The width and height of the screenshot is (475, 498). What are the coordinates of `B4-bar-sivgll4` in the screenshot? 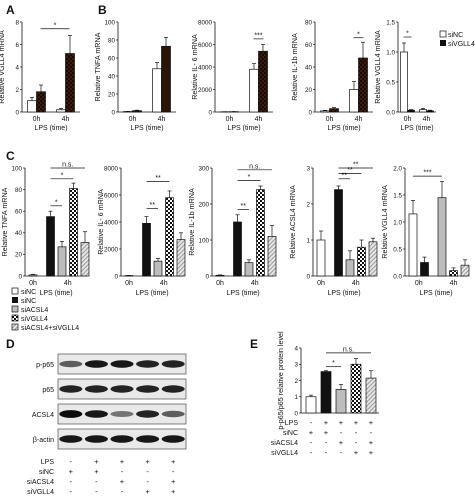 It's located at (430, 111).